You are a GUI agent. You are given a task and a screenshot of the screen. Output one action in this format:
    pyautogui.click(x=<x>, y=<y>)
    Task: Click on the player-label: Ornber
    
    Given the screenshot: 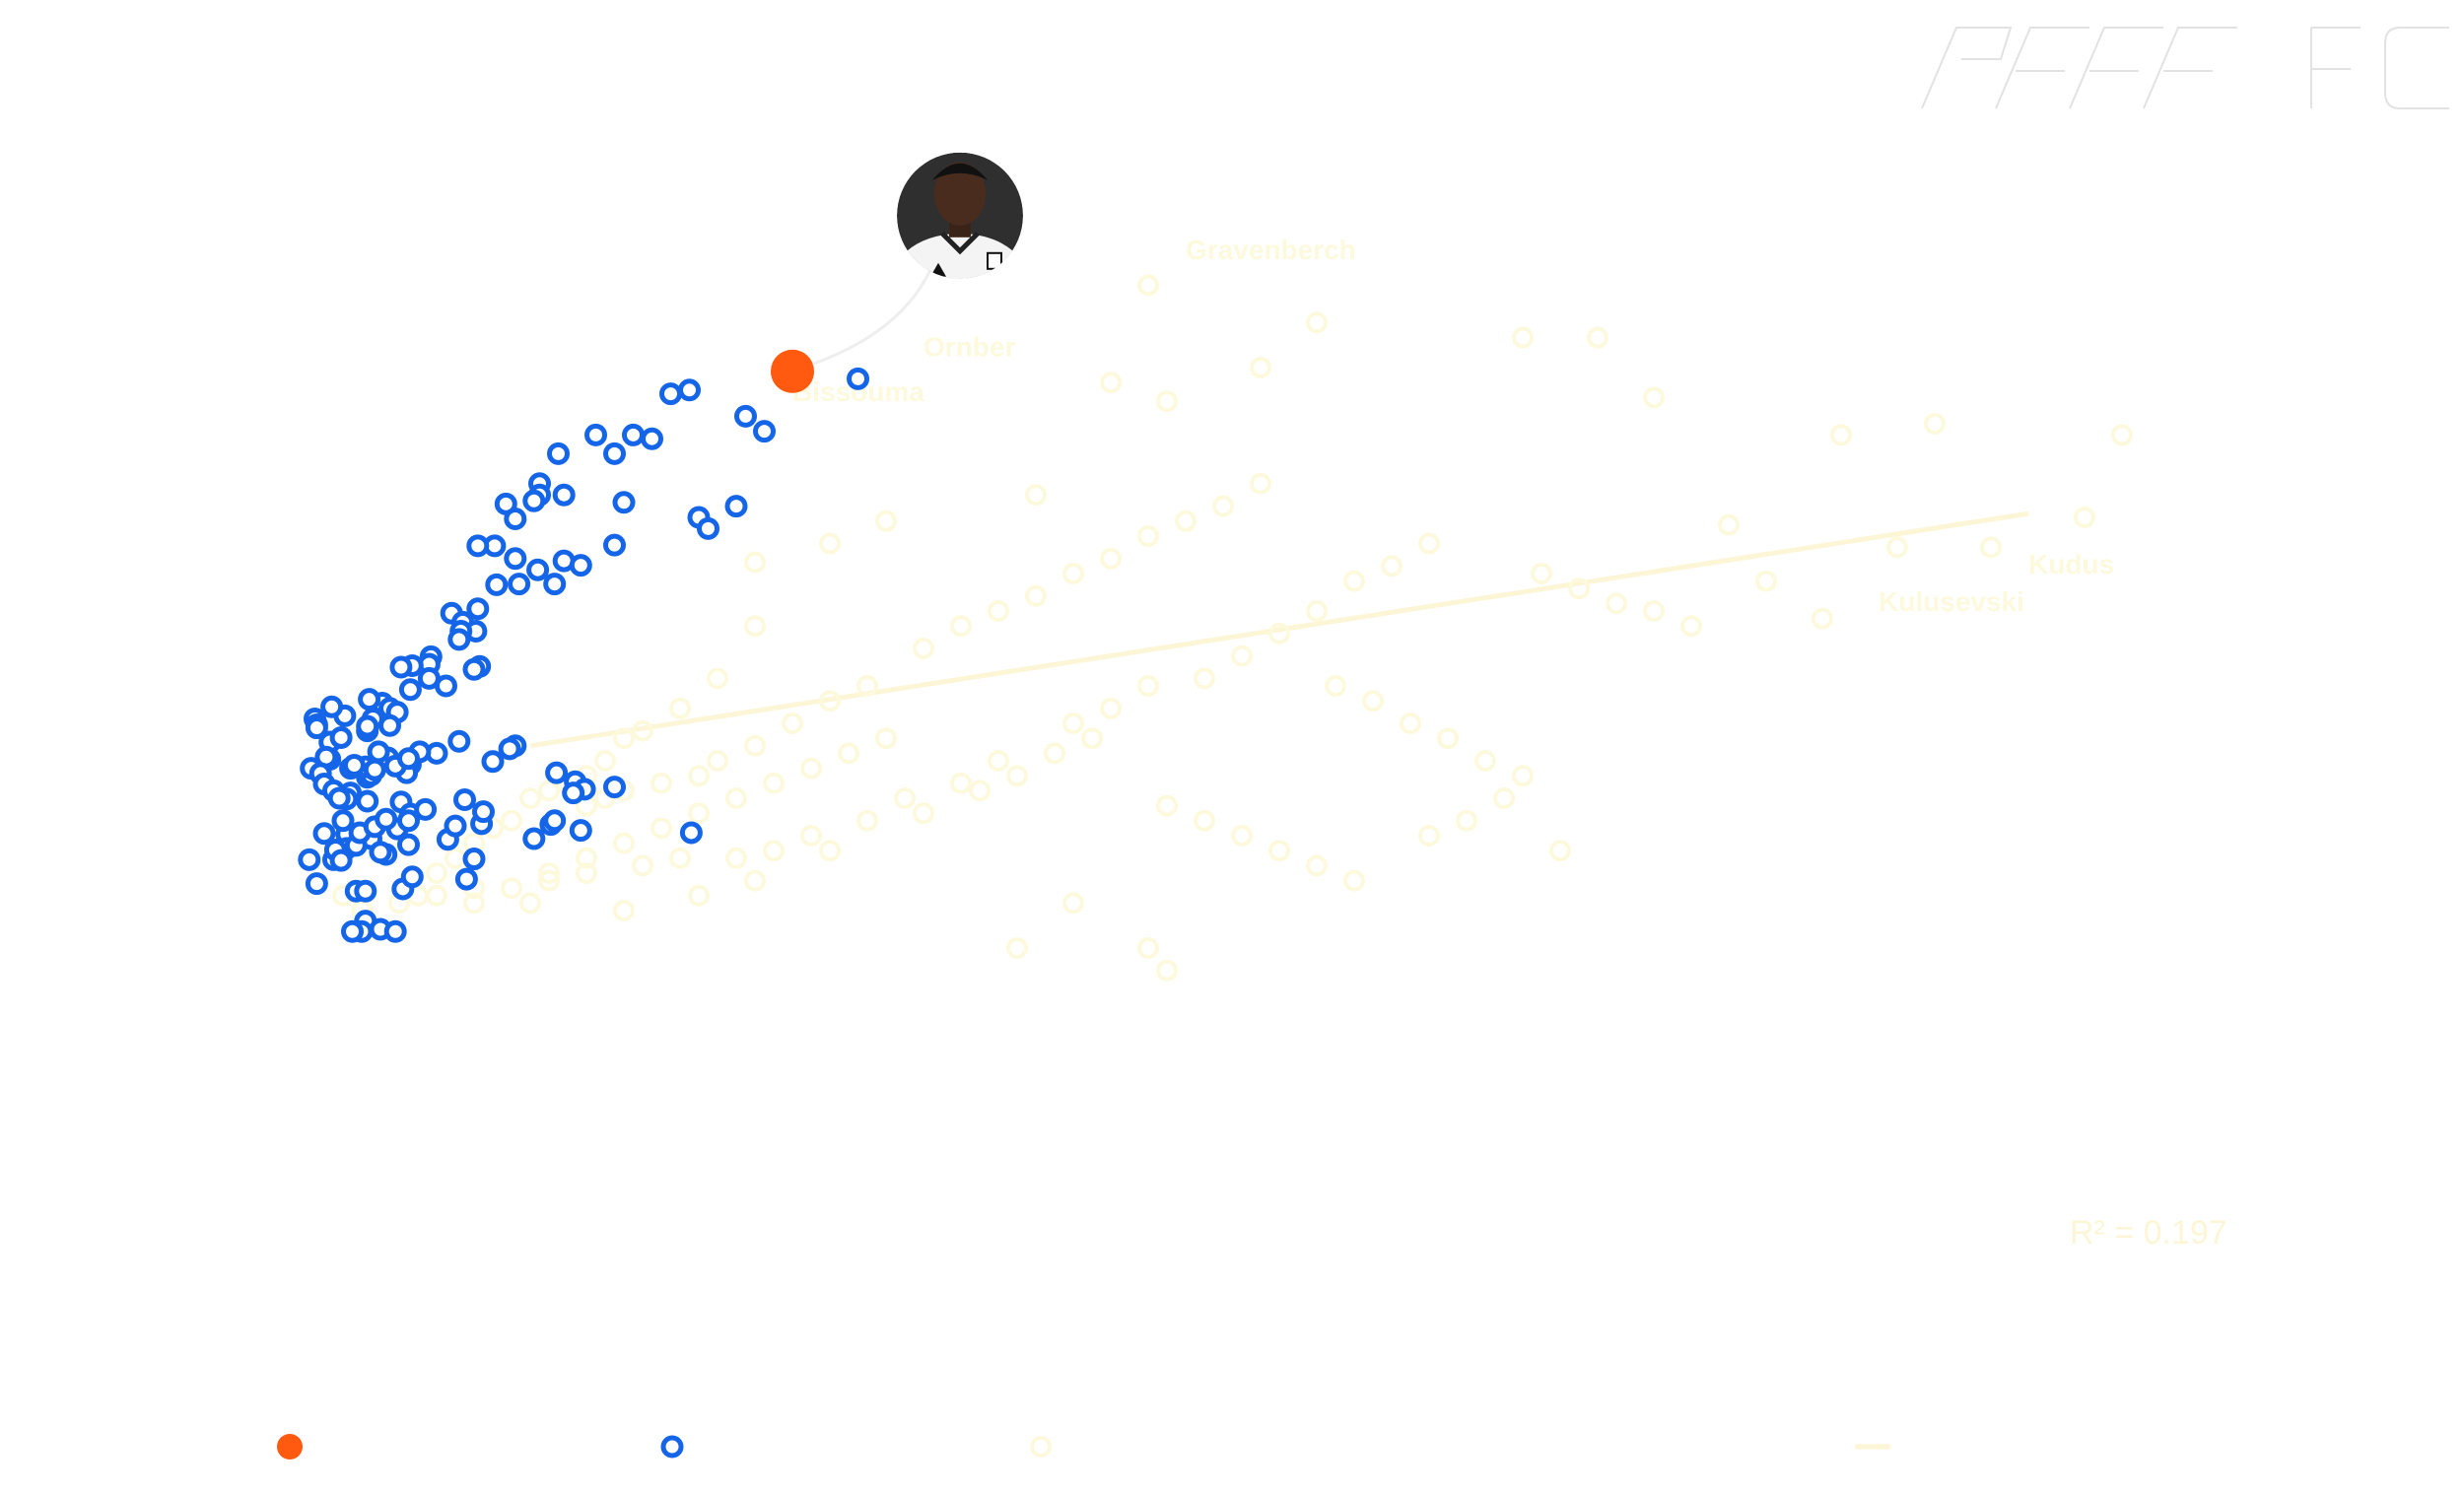 What is the action you would take?
    pyautogui.click(x=969, y=348)
    